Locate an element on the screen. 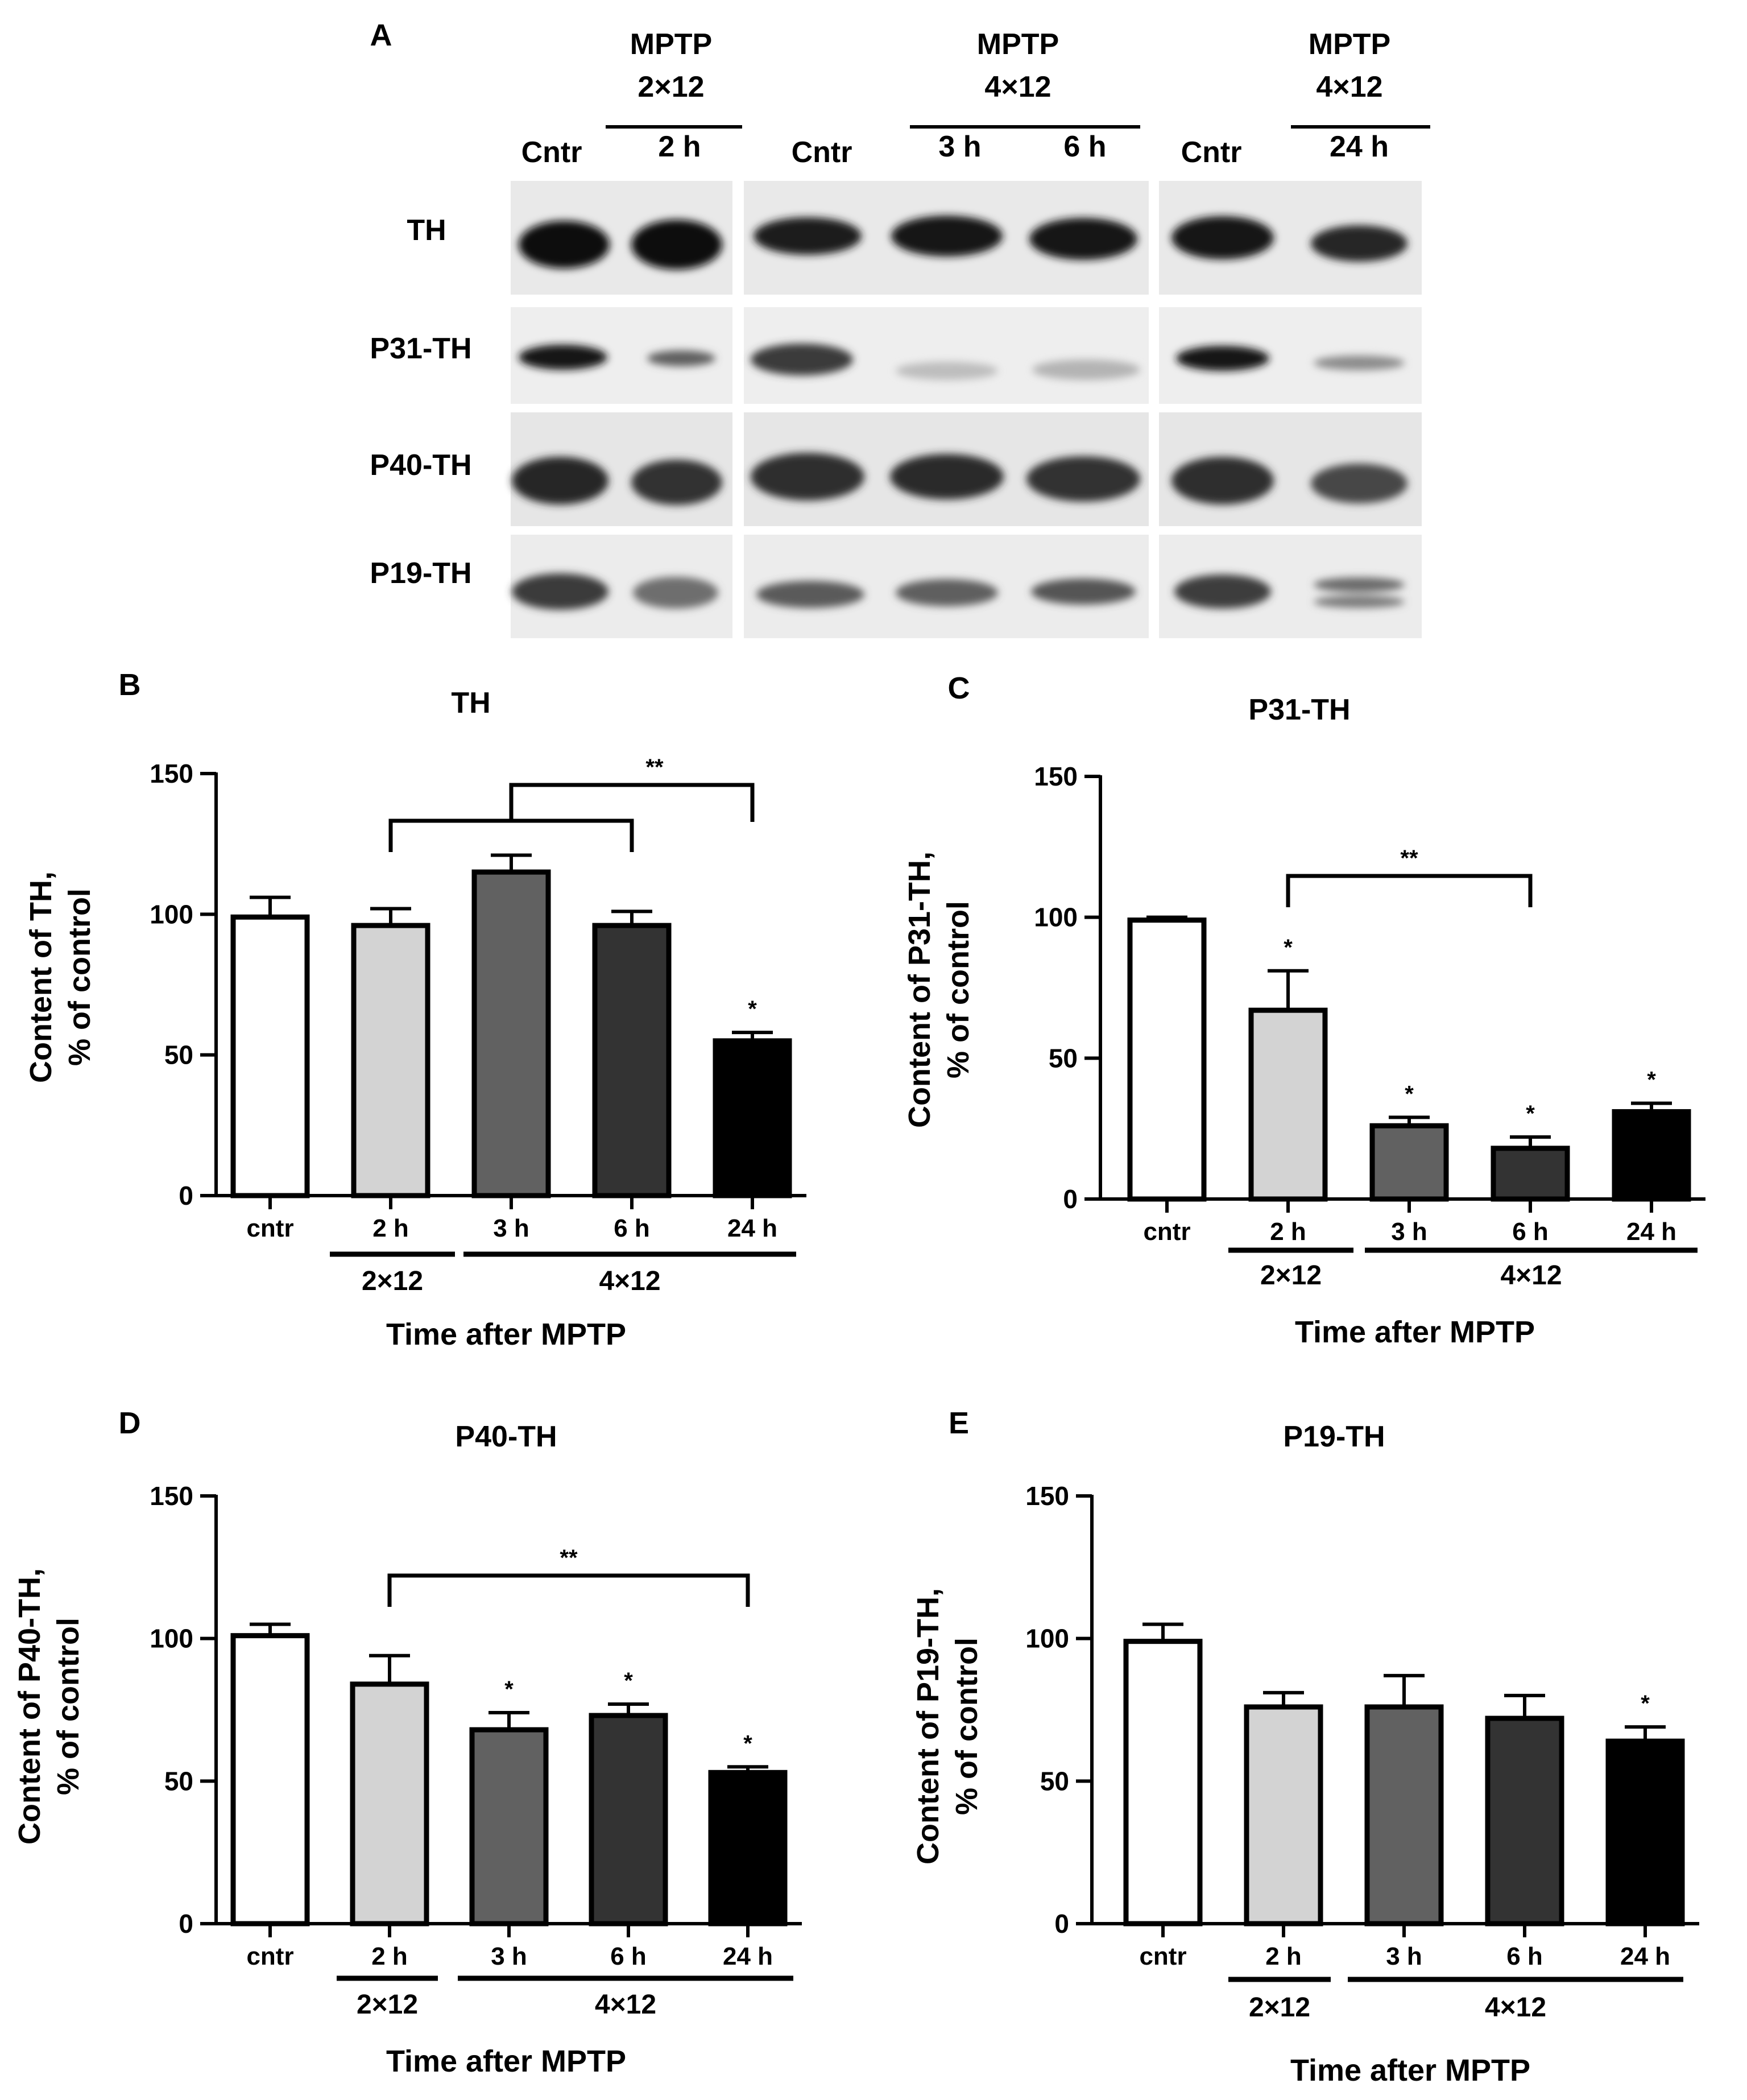 This screenshot has height=2100, width=1747. row-label-p40: P40-TH is located at coordinates (421, 465).